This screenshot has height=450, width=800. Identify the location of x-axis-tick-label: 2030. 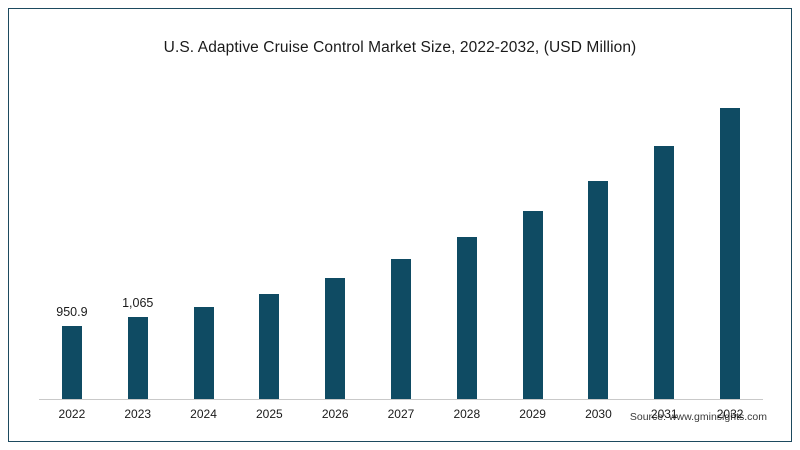
(598, 414).